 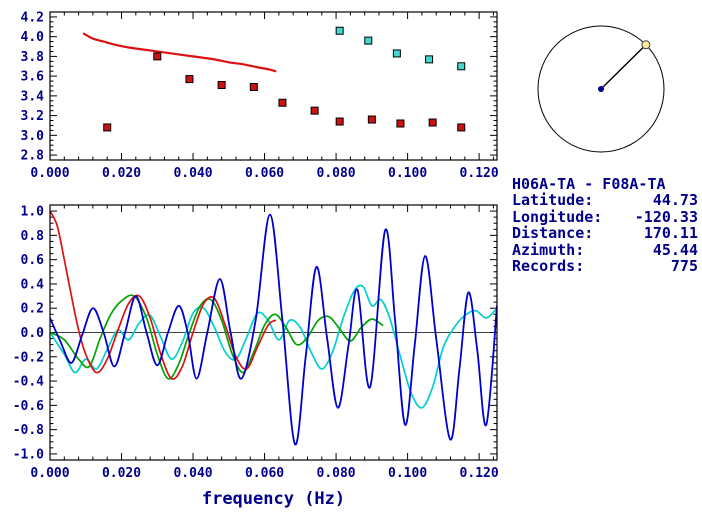 I want to click on dispersion-plot-y-tick-label: 3.6, so click(x=33, y=77).